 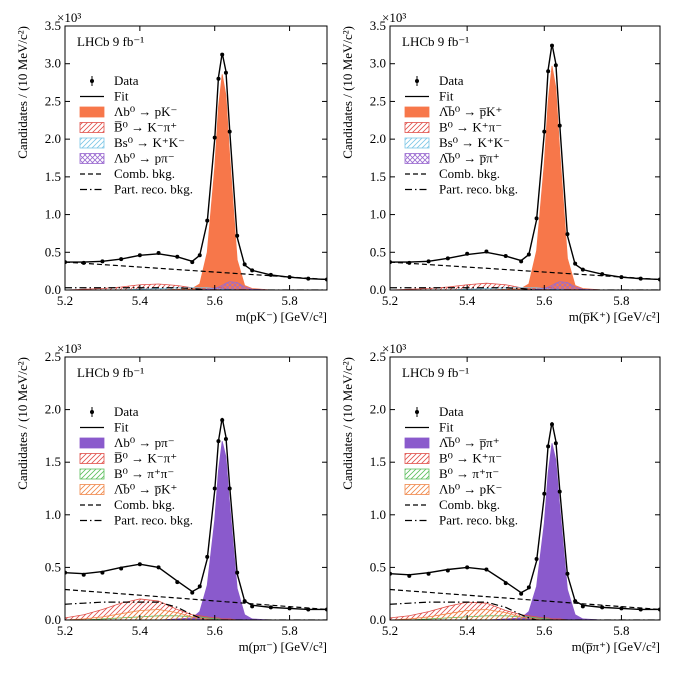 What do you see at coordinates (378, 289) in the screenshot?
I see `y-tick-label: 0.0` at bounding box center [378, 289].